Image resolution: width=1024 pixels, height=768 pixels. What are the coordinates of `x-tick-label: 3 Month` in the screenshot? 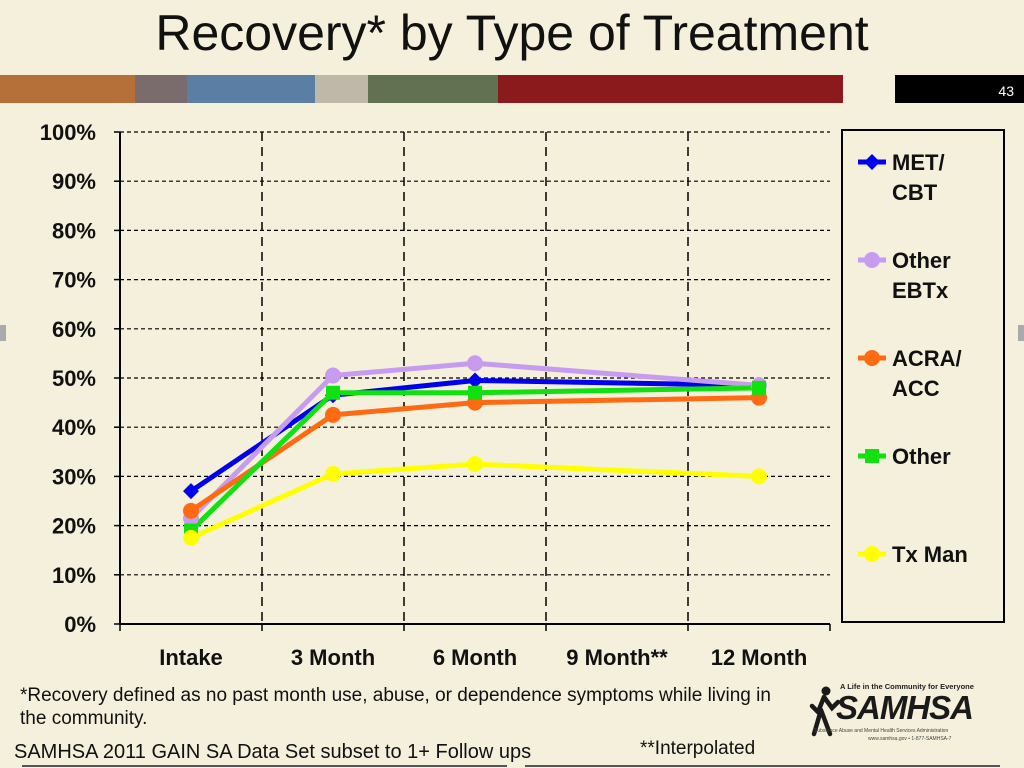 It's located at (333, 657).